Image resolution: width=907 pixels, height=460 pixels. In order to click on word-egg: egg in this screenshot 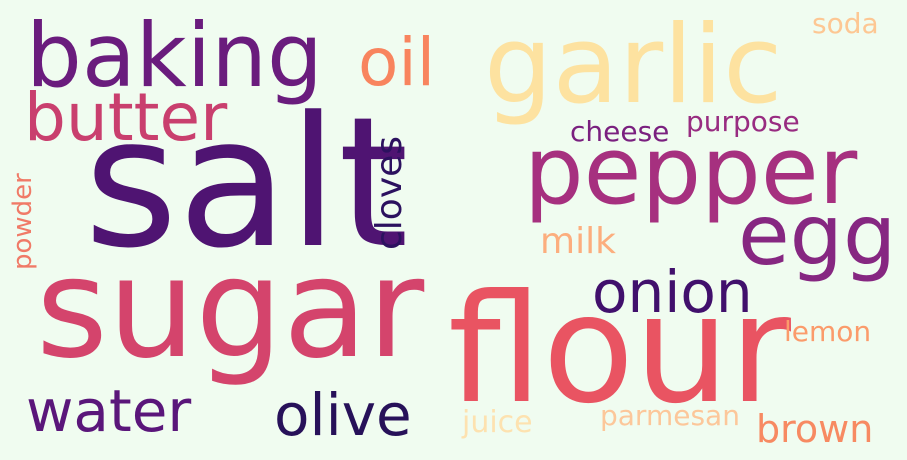, I will do `click(817, 235)`.